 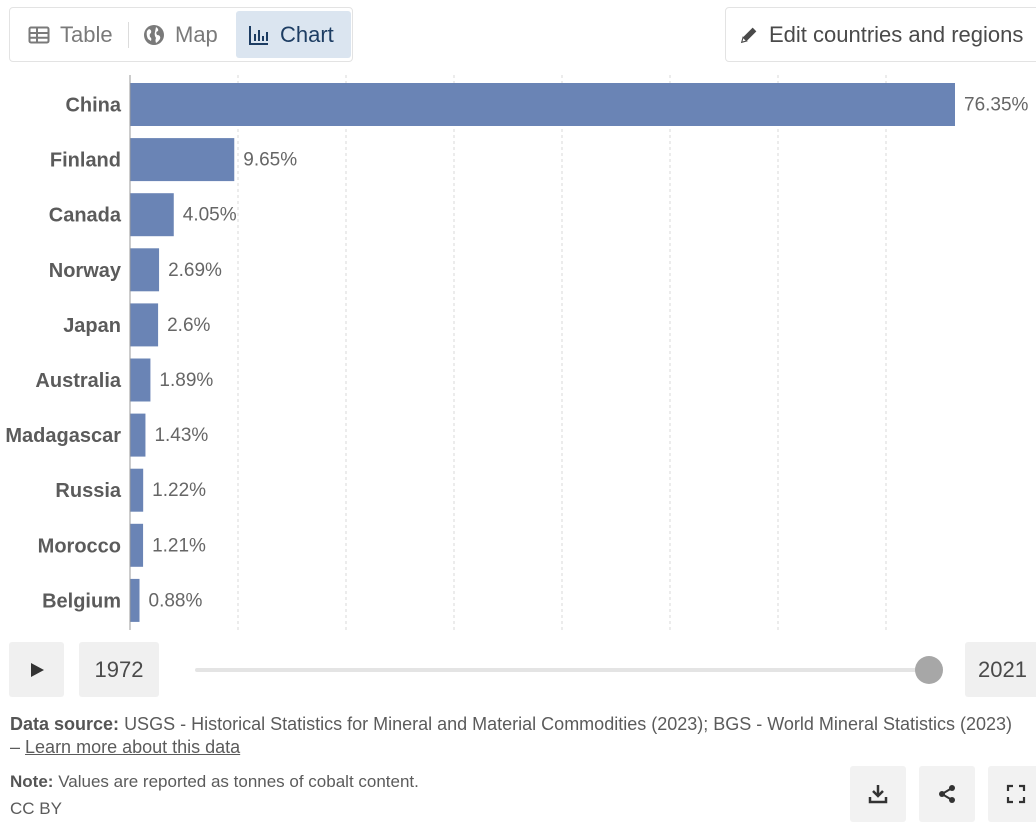 What do you see at coordinates (1016, 794) in the screenshot?
I see `fullscreen-icon` at bounding box center [1016, 794].